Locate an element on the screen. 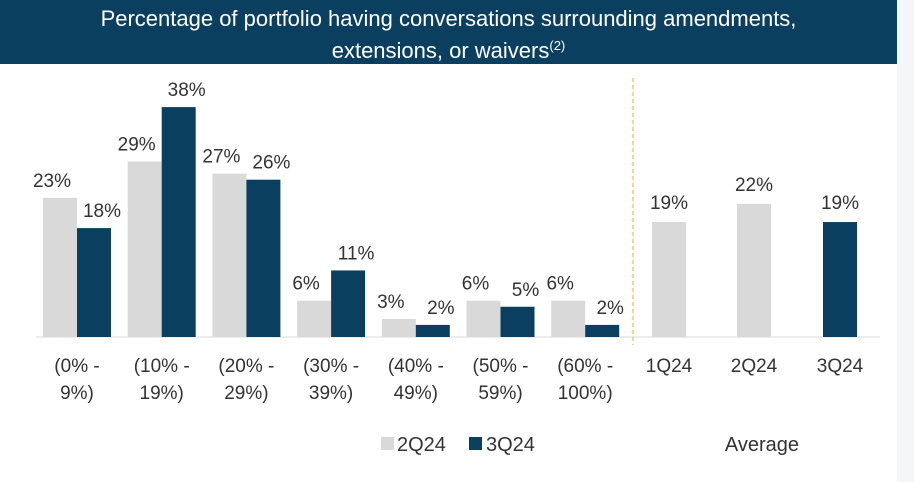 This screenshot has width=914, height=482. data-label-average-2q24: 22% is located at coordinates (754, 185).